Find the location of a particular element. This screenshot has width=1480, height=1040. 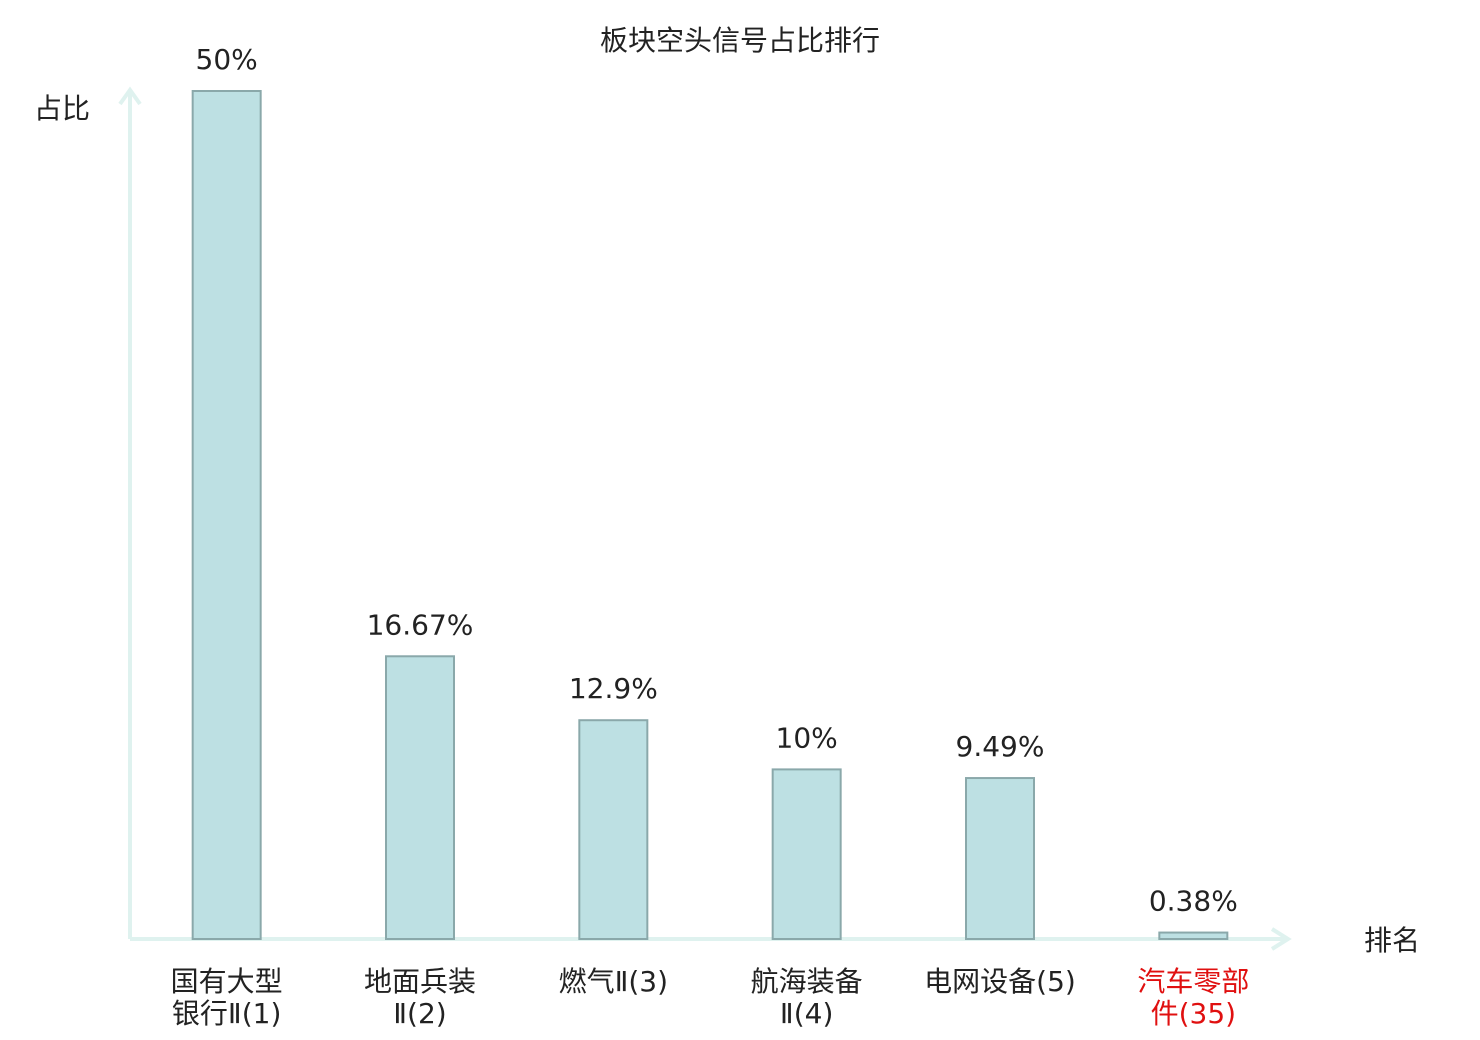

x-tick-label: 电网设备(5) is located at coordinates (1000, 981).